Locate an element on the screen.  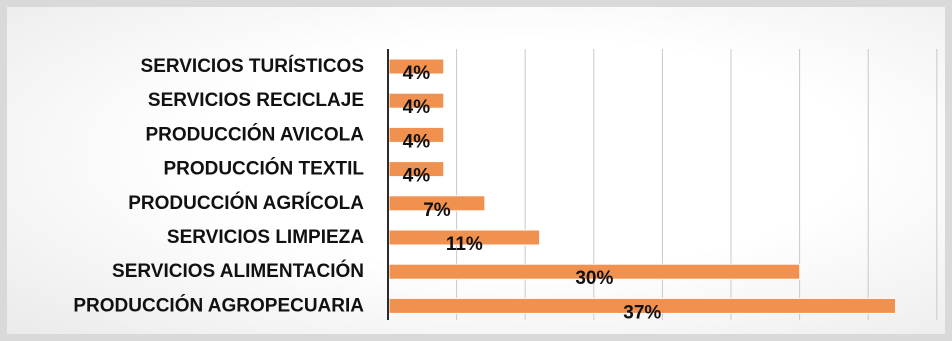
category-label: SERVICIOS ALIMENTACIÓN is located at coordinates (238, 271).